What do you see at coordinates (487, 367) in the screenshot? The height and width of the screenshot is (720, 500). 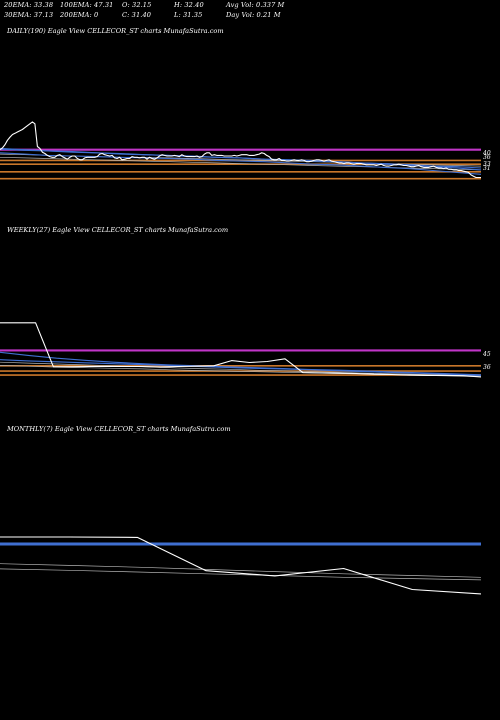 I see `weekly-level-label-1: 36` at bounding box center [487, 367].